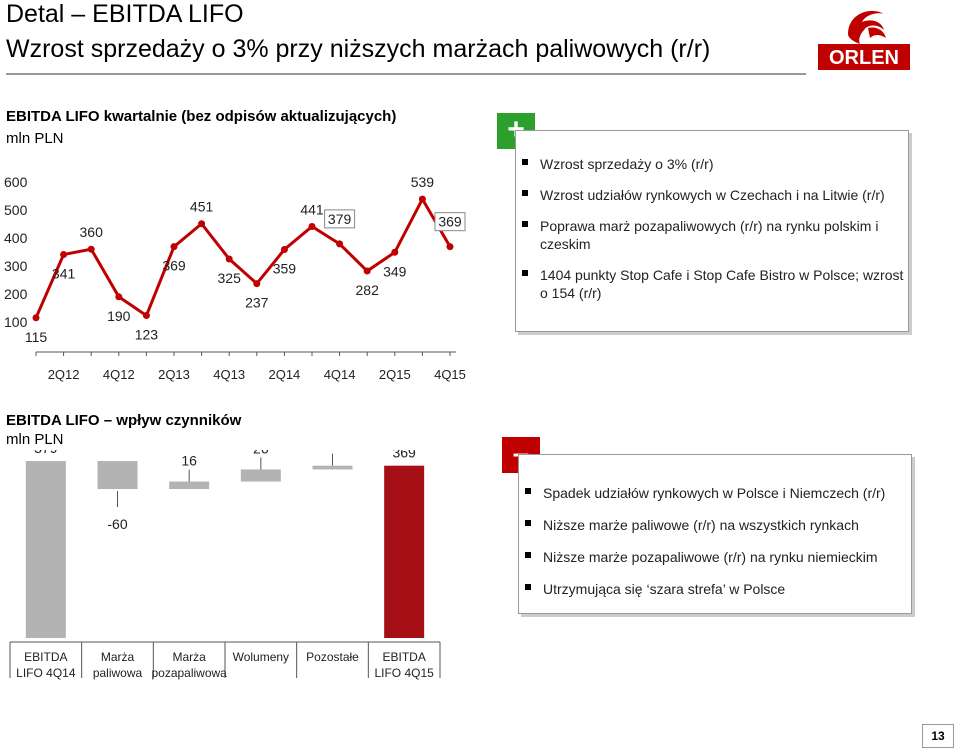 This screenshot has width=960, height=748. Describe the element at coordinates (189, 461) in the screenshot. I see `data-label: 16` at that location.